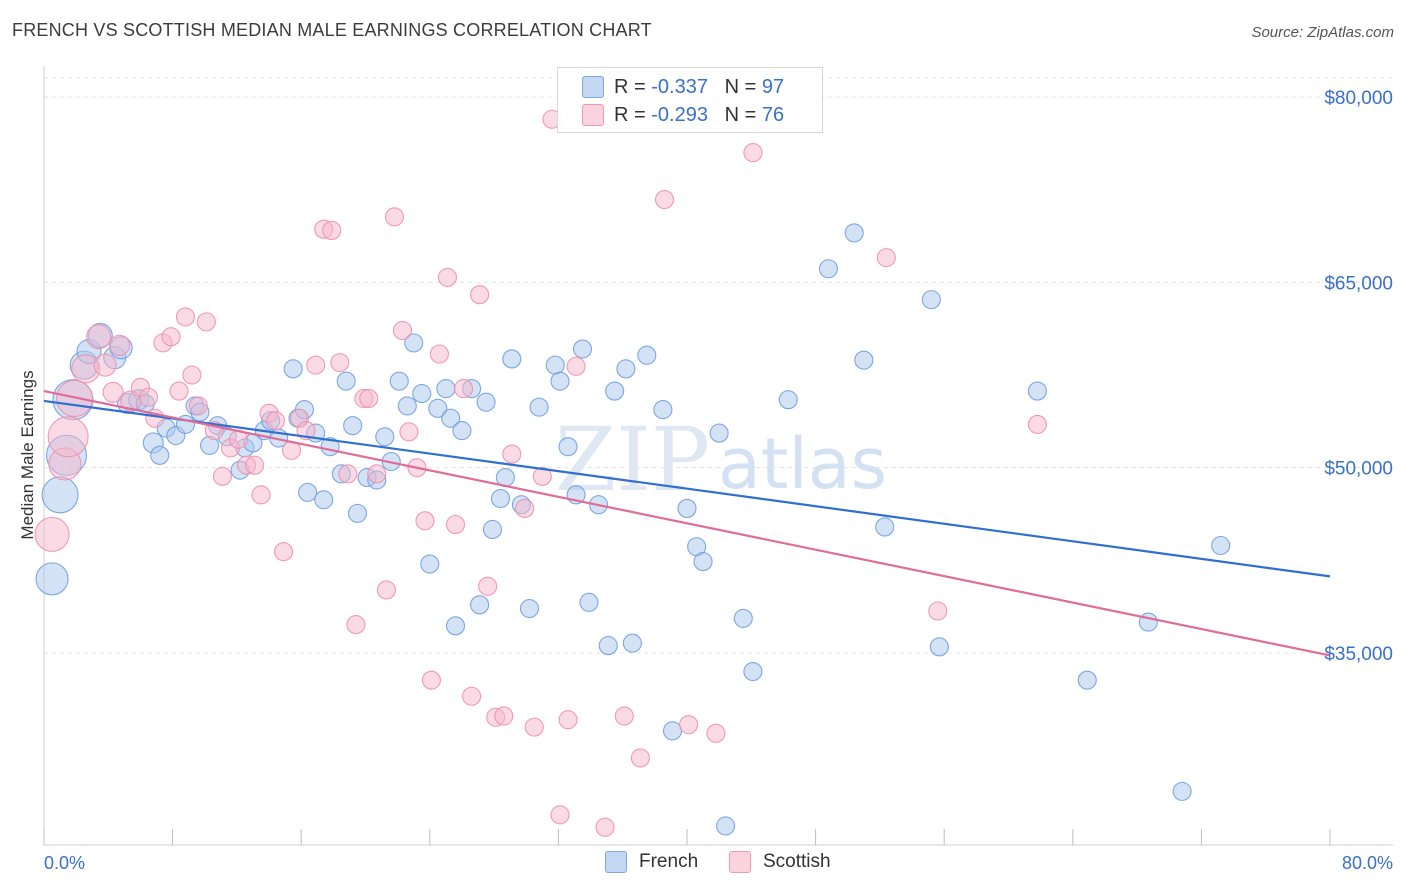 This screenshot has height=892, width=1406. I want to click on stats-legend: R = -0.337 N = 97 R = -0.293 N = 76, so click(690, 100).